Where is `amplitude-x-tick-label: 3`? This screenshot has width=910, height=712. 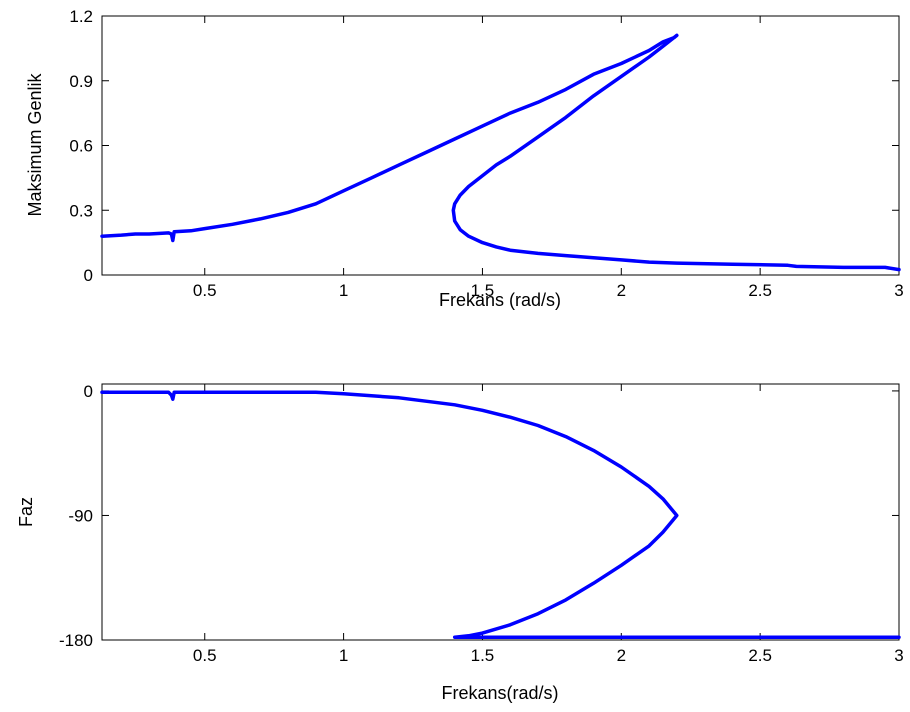
amplitude-x-tick-label: 3 is located at coordinates (898, 290).